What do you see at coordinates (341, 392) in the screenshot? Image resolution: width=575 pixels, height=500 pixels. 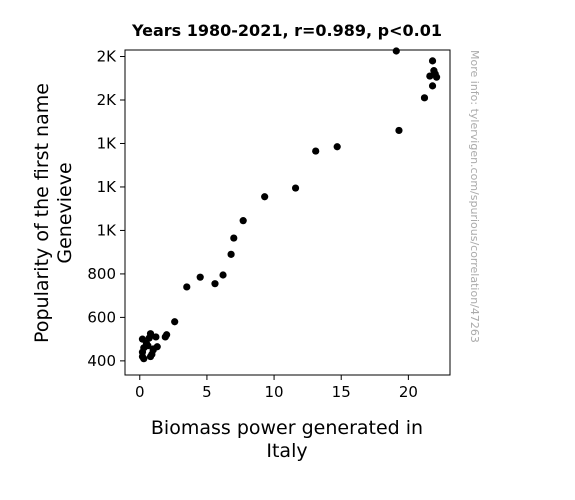 I see `x-tick-label-3: 15` at bounding box center [341, 392].